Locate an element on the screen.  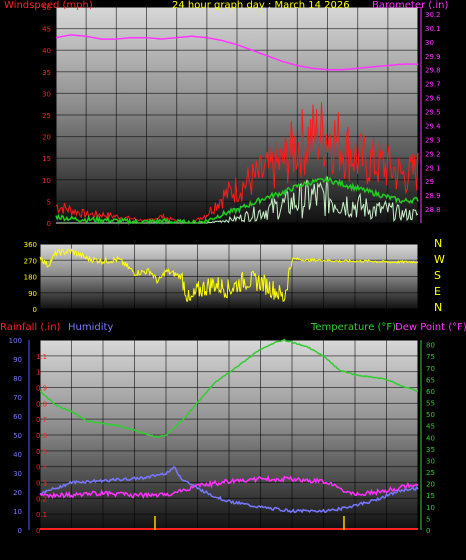
y-tick-label-barometer: 29.7 is located at coordinates (433, 85).